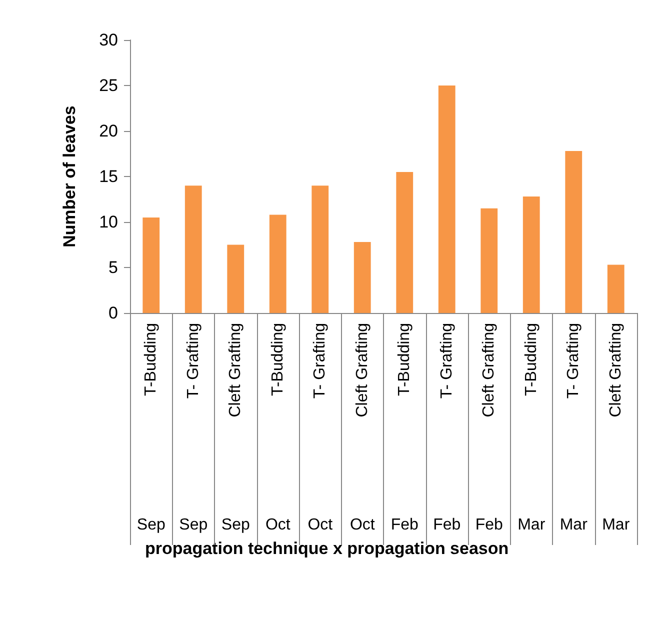 Image resolution: width=653 pixels, height=626 pixels. What do you see at coordinates (108, 131) in the screenshot?
I see `y-tick-label: 20` at bounding box center [108, 131].